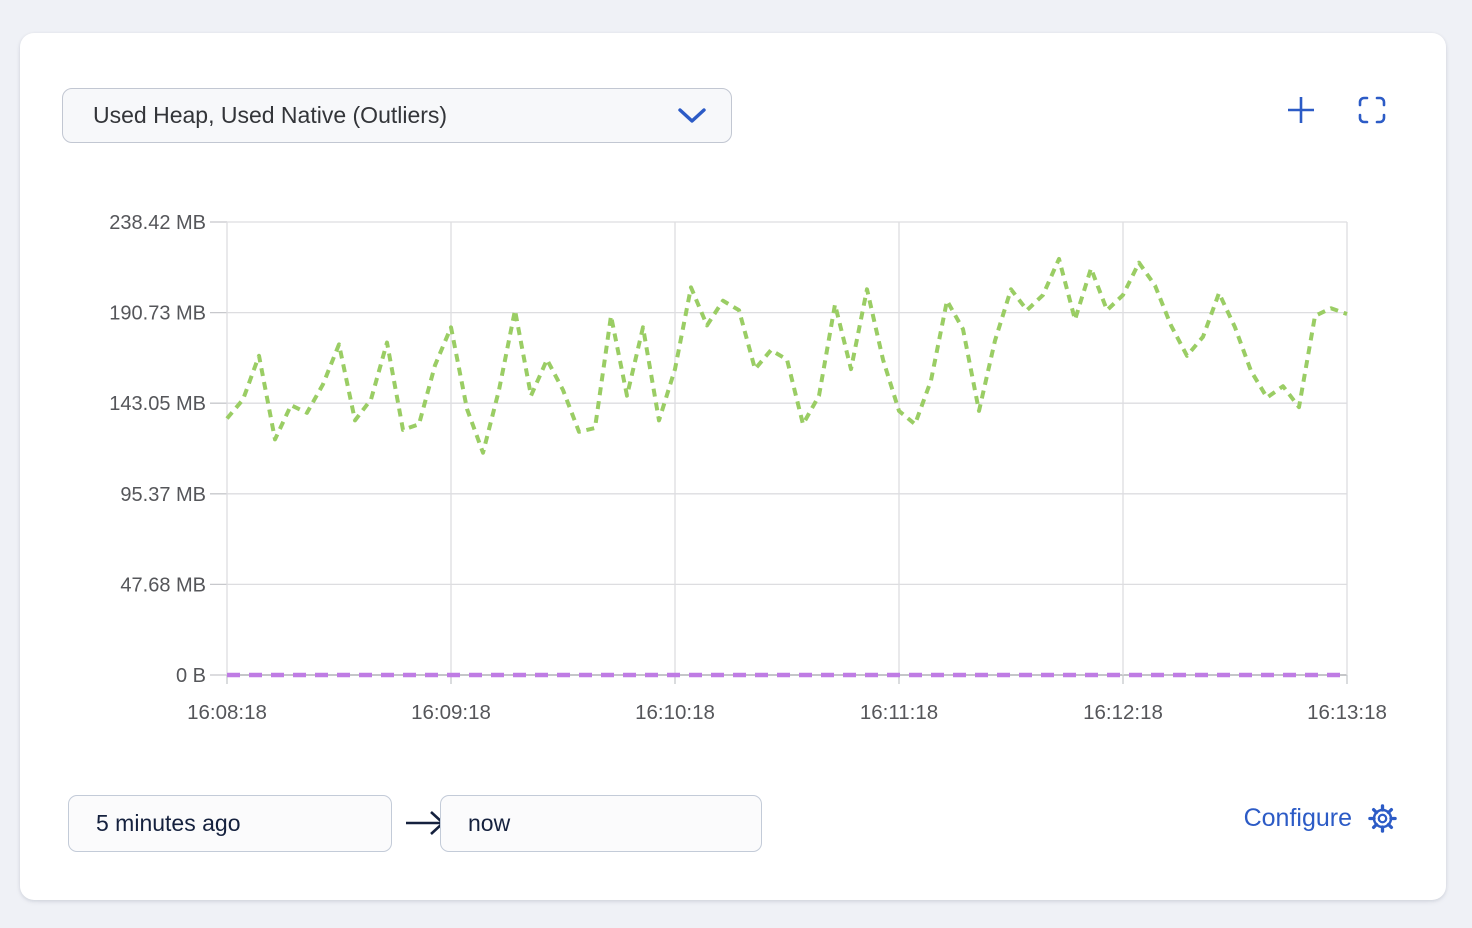 The width and height of the screenshot is (1472, 928). Describe the element at coordinates (157, 314) in the screenshot. I see `y-axis-label: 190.73 MB` at that location.